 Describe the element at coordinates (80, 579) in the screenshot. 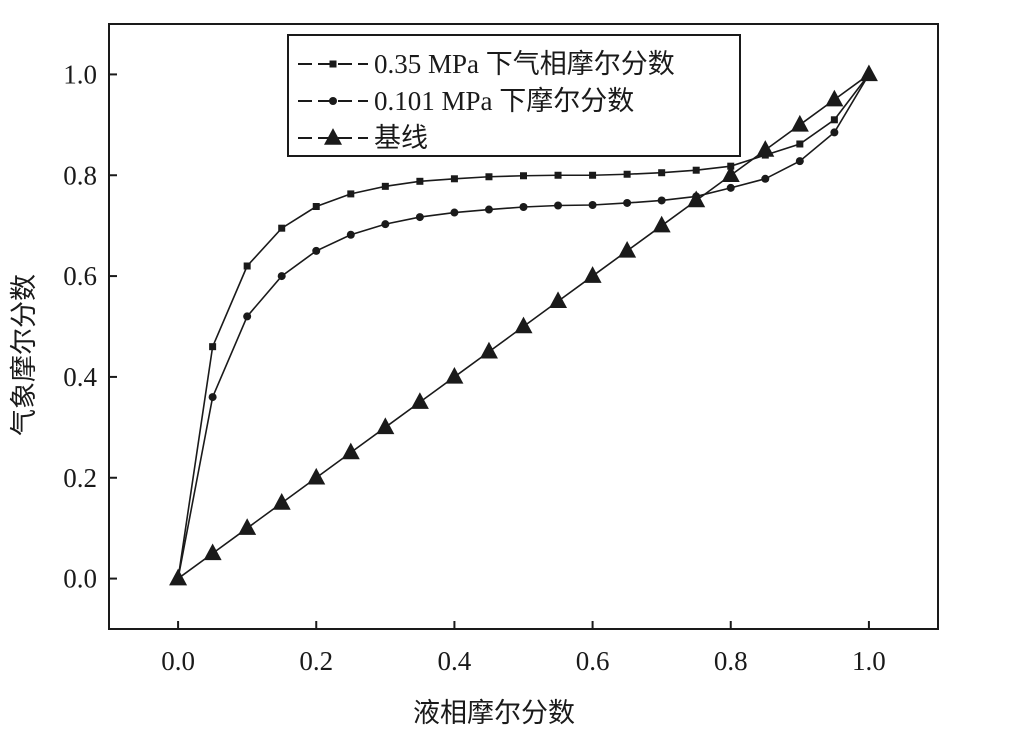

I see `y-tick-label-0: 0.0` at that location.